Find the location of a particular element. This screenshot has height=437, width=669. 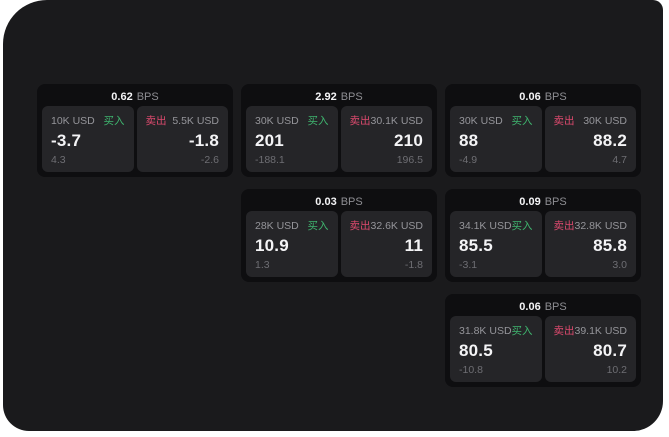

buy-sub-value: -10.8 is located at coordinates (471, 370).